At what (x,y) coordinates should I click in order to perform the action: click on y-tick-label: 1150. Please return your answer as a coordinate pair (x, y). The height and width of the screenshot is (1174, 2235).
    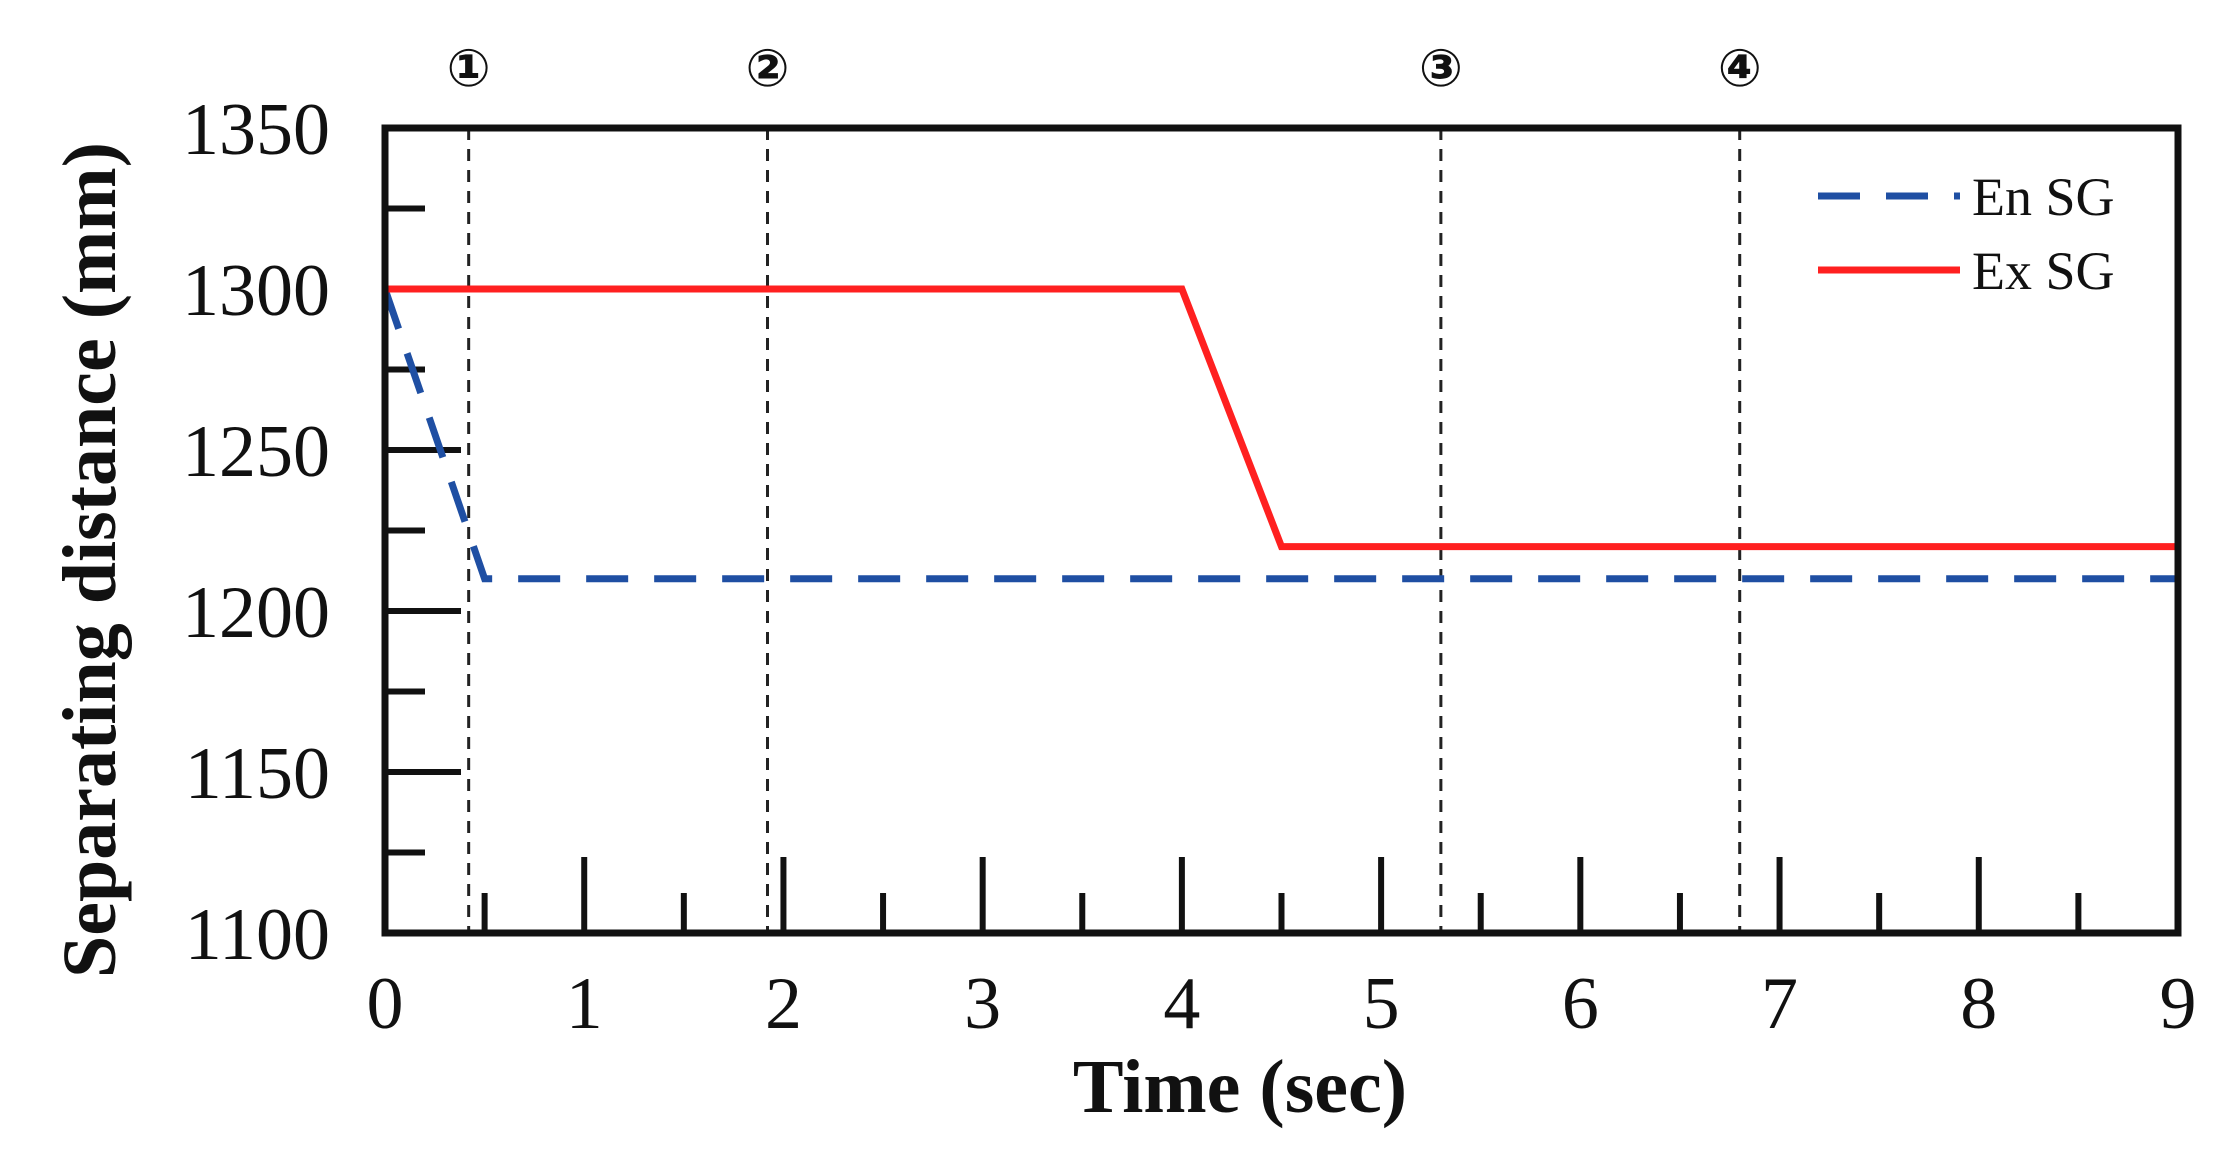
    Looking at the image, I should click on (257, 774).